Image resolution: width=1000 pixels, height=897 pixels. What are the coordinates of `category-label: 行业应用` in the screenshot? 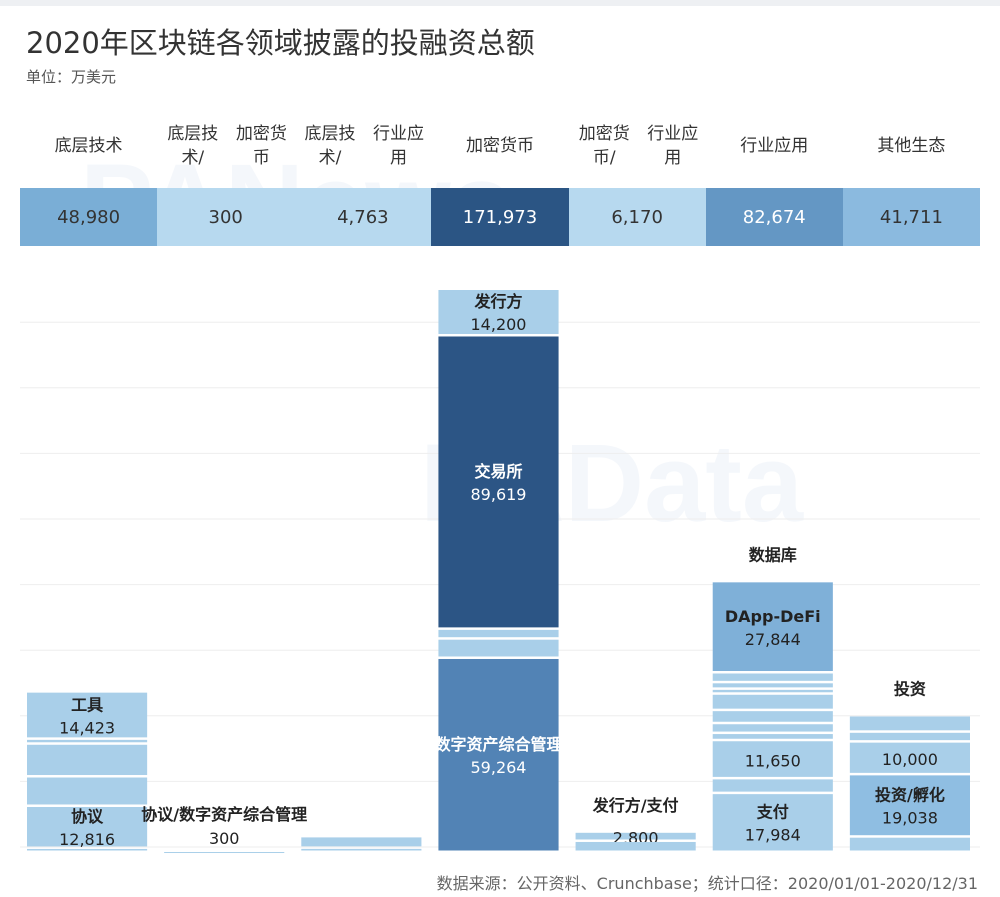 It's located at (774, 146).